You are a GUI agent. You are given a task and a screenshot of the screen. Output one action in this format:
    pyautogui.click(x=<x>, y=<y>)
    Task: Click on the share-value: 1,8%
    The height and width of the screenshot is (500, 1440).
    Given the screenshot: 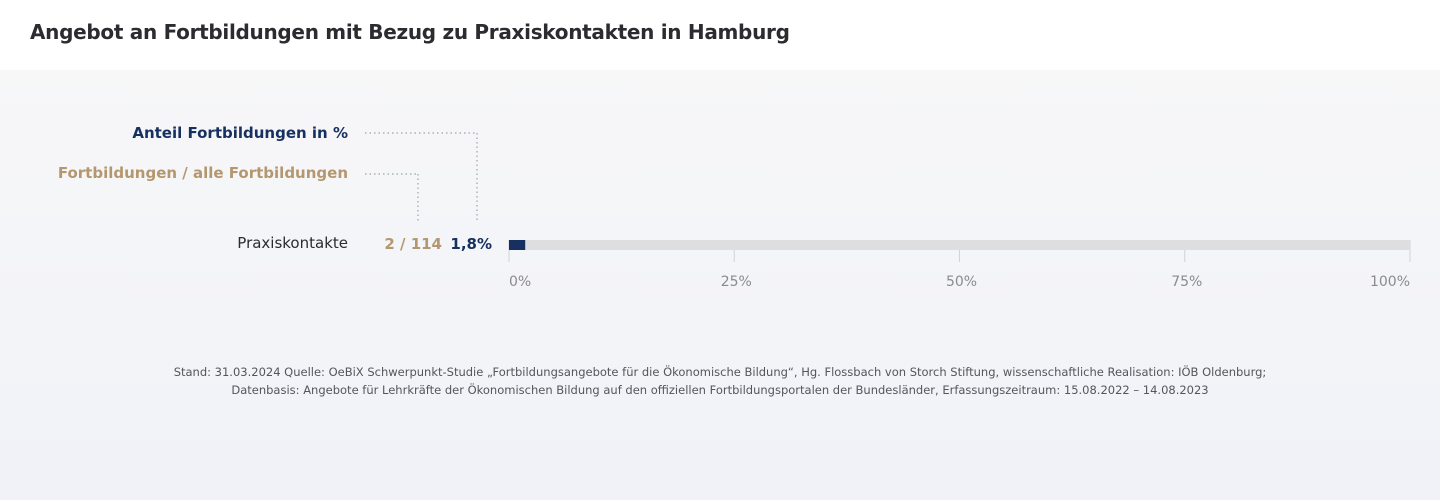 What is the action you would take?
    pyautogui.click(x=471, y=244)
    